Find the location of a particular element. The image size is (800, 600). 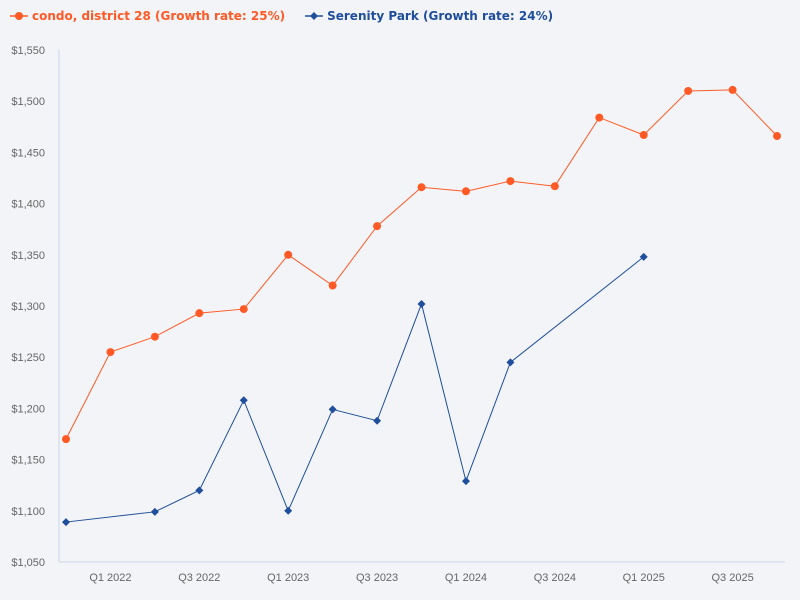

y-tick-label: $1,450 is located at coordinates (28, 153).